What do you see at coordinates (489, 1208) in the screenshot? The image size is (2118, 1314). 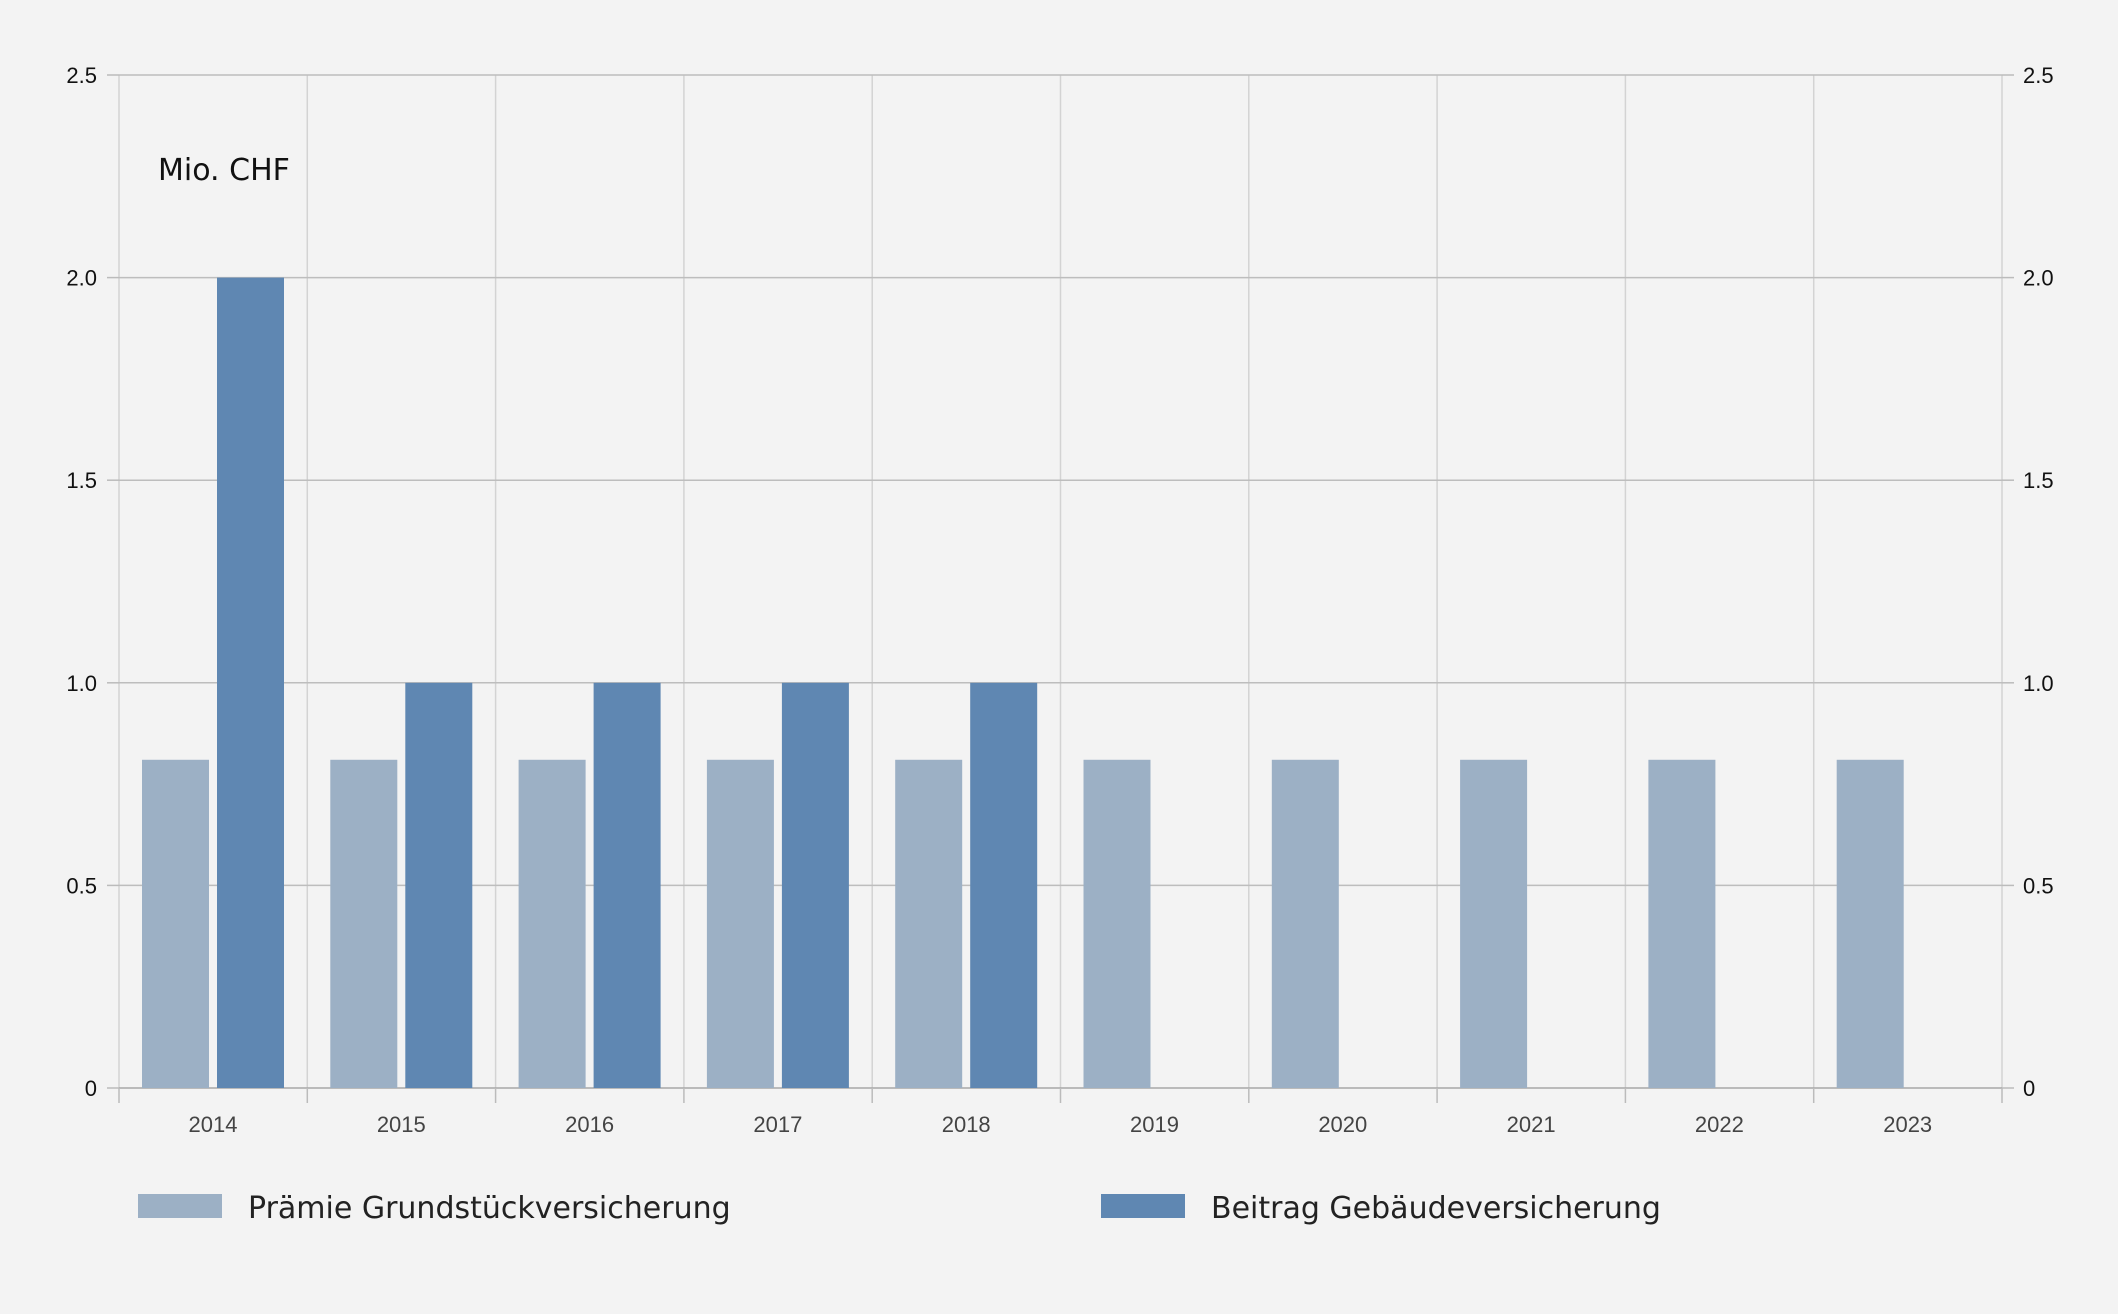 I see `legend-label: Prämie Grundstückversicherung` at bounding box center [489, 1208].